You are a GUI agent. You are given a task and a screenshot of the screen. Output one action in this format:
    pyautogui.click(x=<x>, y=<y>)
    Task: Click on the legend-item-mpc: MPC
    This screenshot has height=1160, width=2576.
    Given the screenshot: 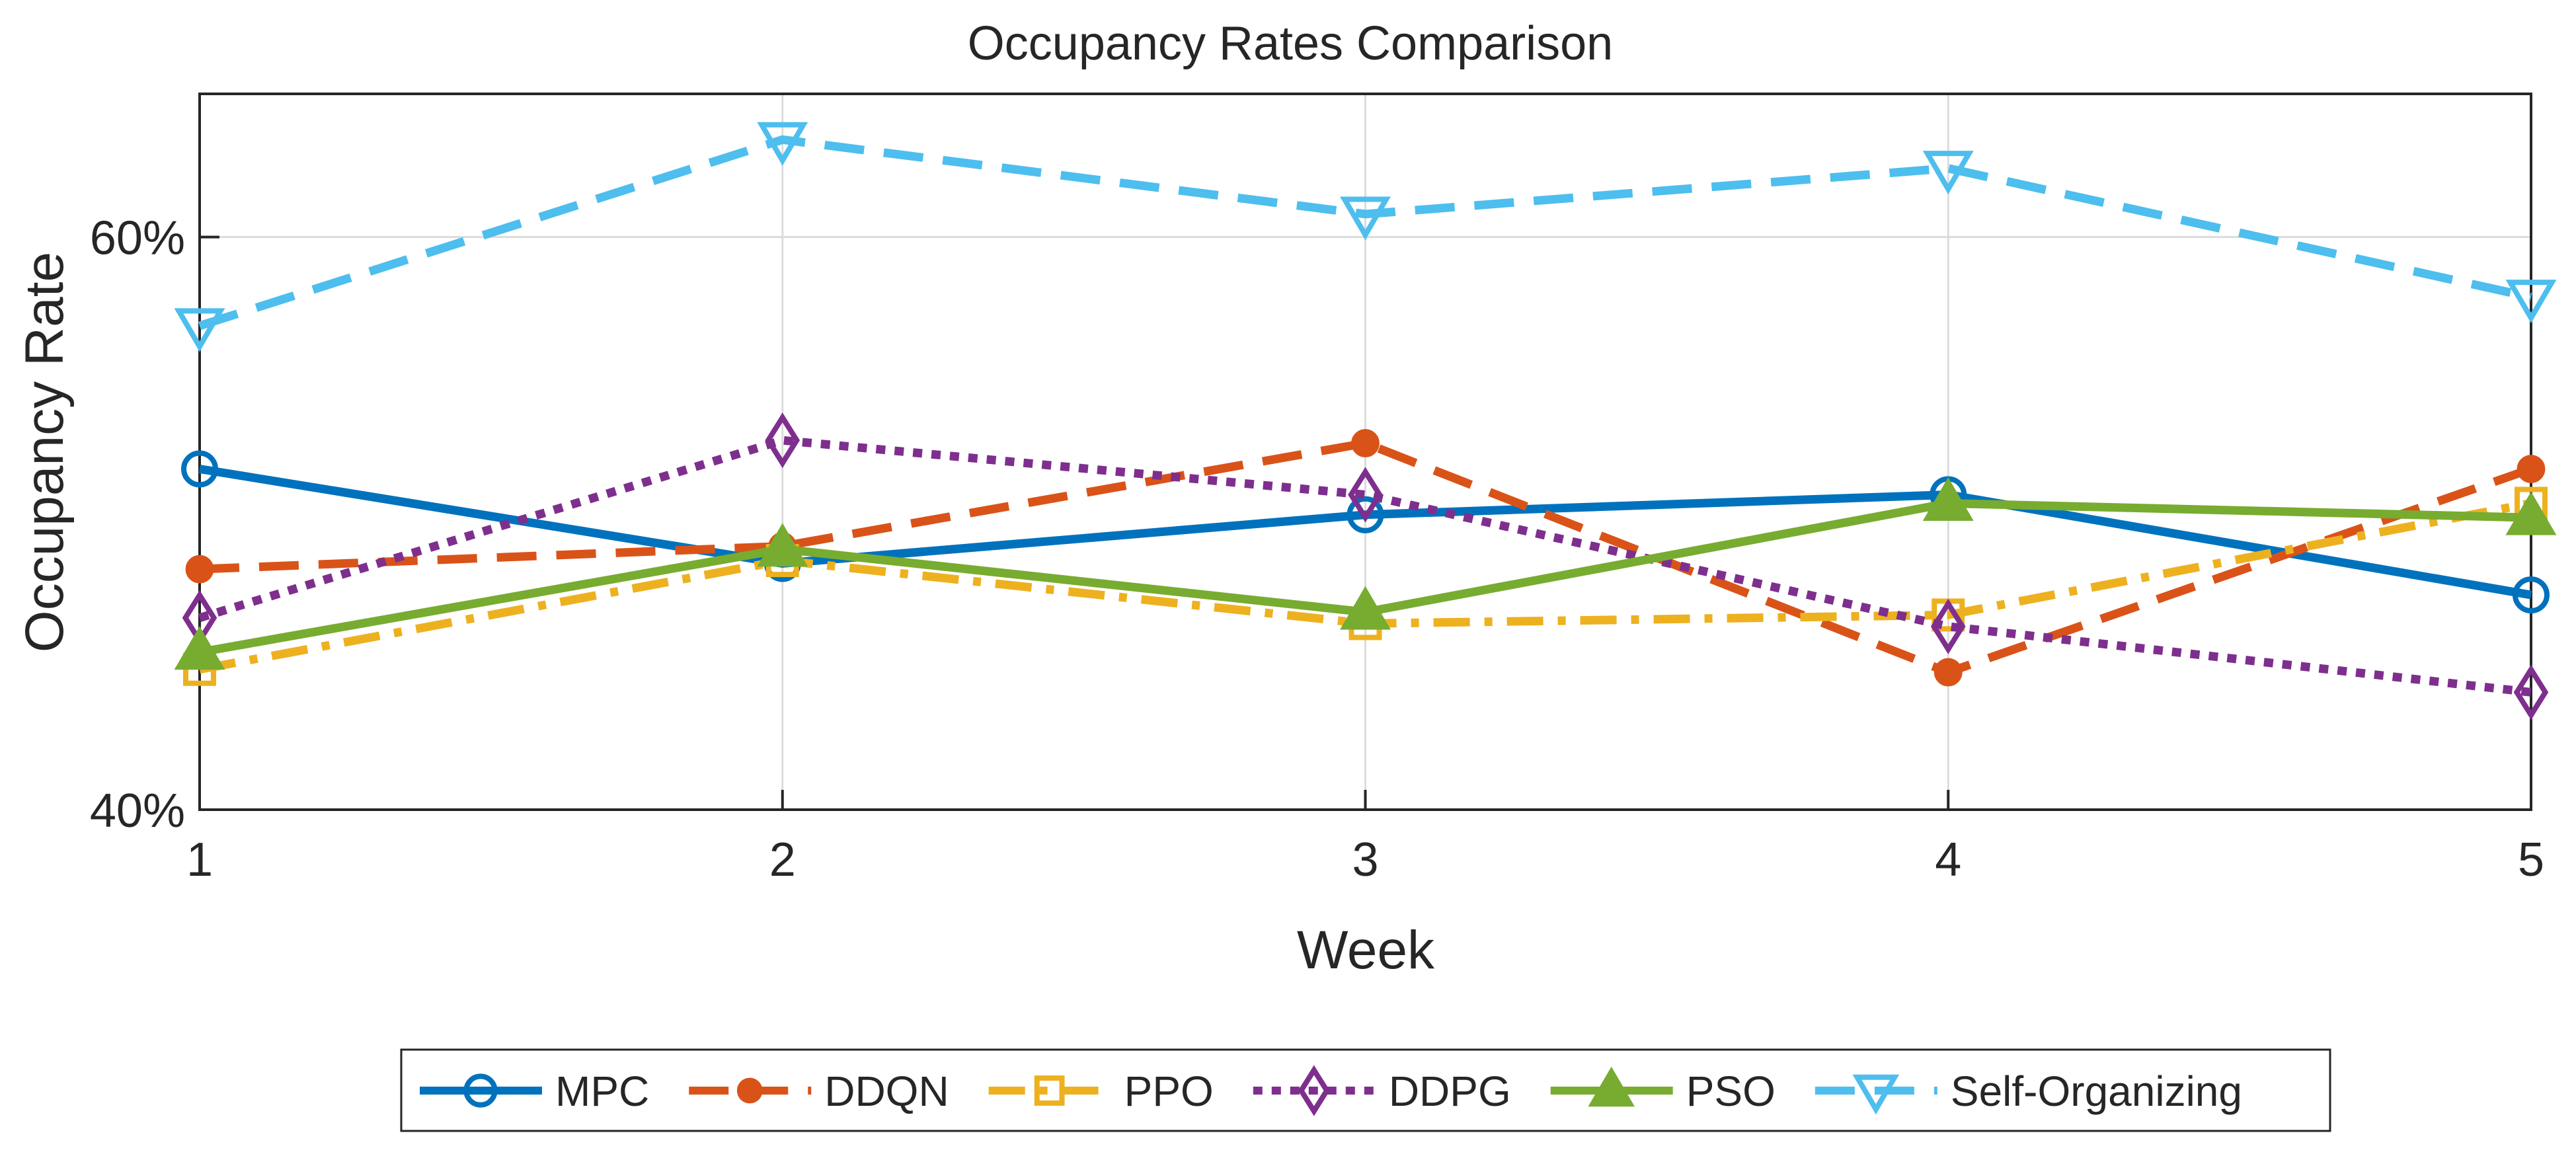 What is the action you would take?
    pyautogui.click(x=534, y=1091)
    